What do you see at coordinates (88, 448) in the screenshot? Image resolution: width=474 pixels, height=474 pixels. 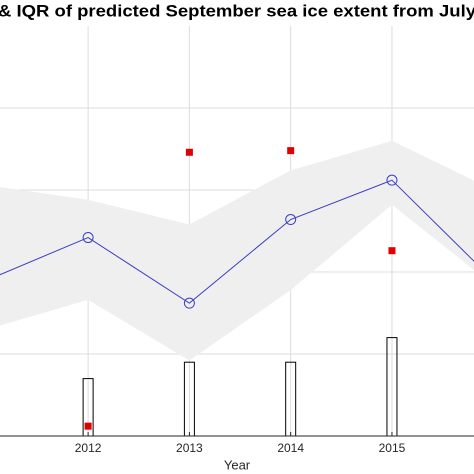 I see `x-tick-label: 2012` at bounding box center [88, 448].